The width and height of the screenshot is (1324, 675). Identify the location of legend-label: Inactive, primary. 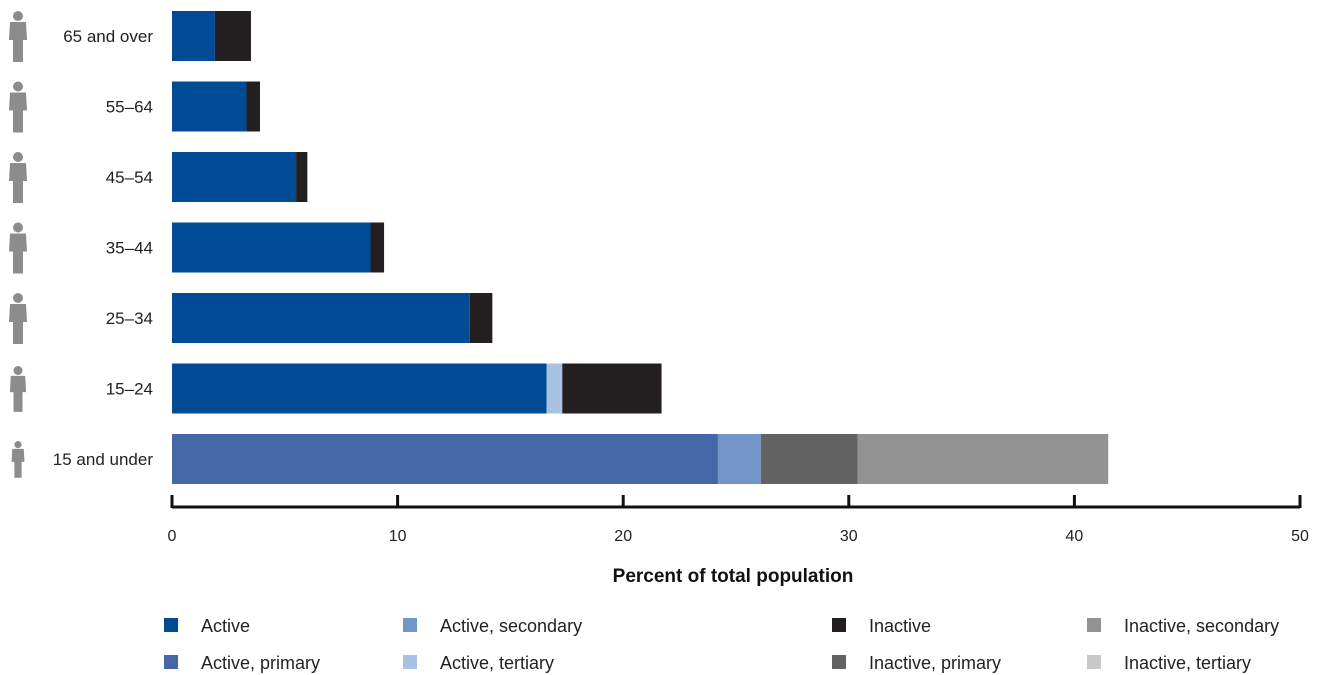
(935, 663).